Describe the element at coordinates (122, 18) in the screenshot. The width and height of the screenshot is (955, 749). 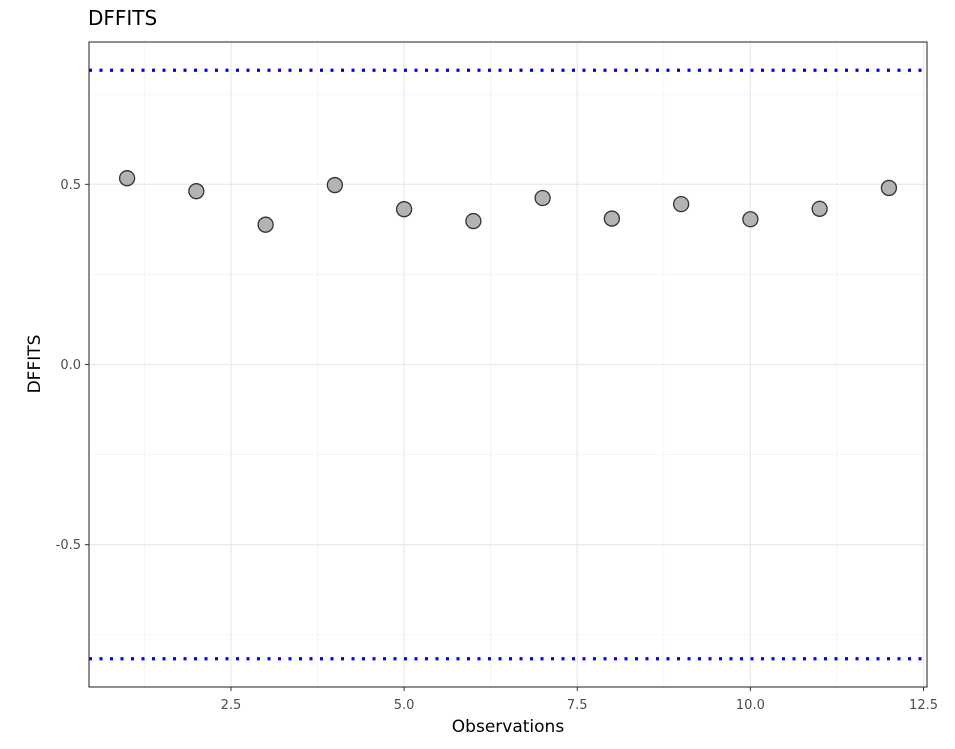
I see `chart-title: DFFITS` at that location.